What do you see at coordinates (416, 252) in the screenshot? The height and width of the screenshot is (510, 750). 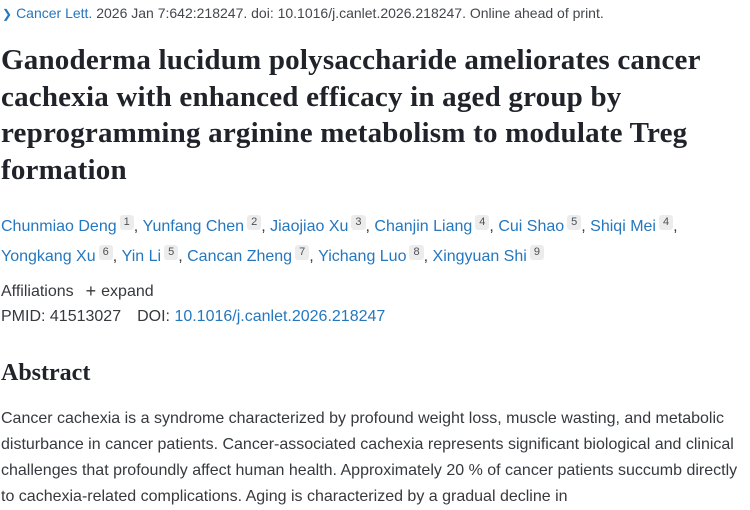 I see `author-affiliation-number: 8` at bounding box center [416, 252].